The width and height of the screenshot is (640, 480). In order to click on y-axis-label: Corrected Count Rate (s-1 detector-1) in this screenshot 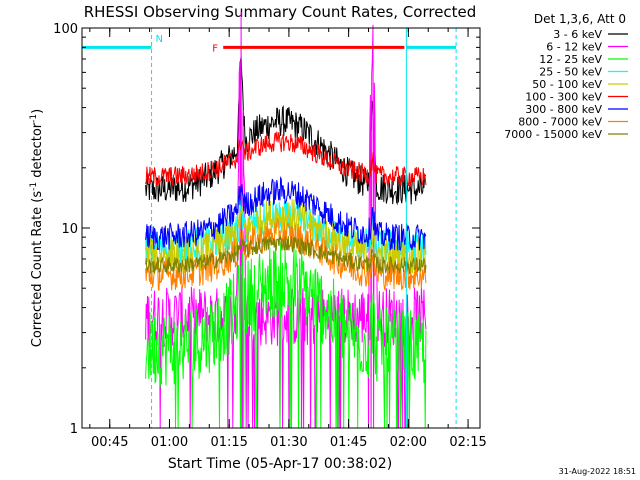, I will do `click(37, 228)`.